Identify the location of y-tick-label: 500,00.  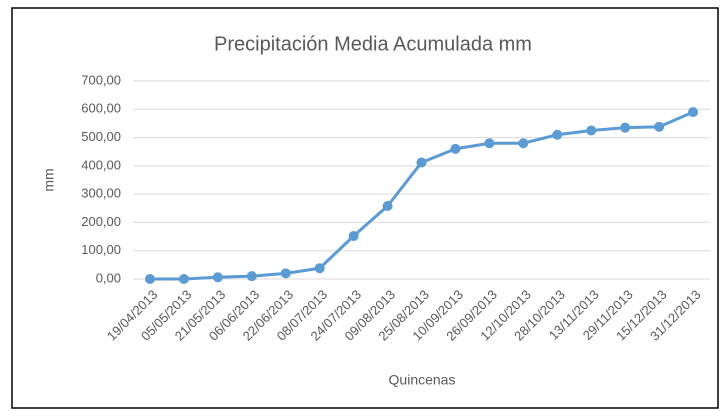
(101, 136).